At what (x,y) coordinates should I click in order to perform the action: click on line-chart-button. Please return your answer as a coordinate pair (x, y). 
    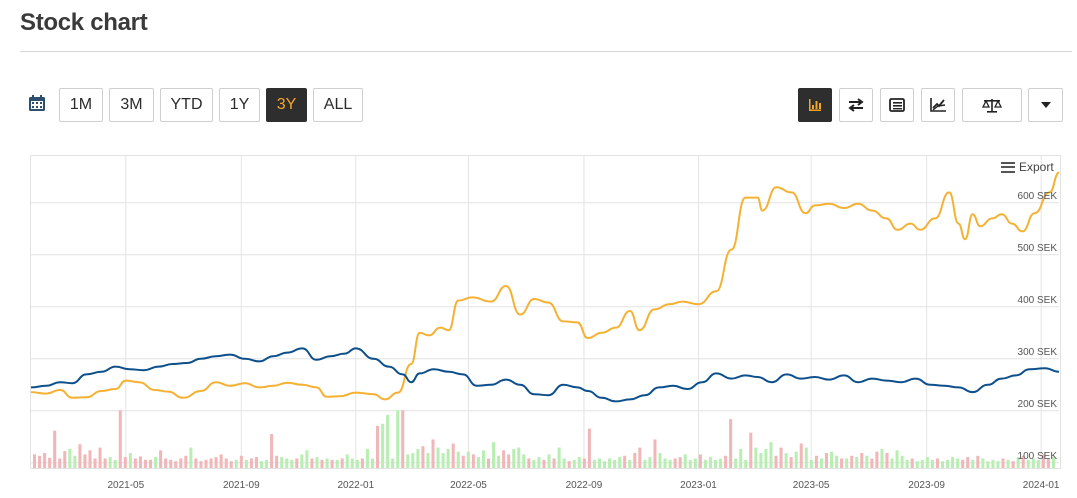
    Looking at the image, I should click on (938, 105).